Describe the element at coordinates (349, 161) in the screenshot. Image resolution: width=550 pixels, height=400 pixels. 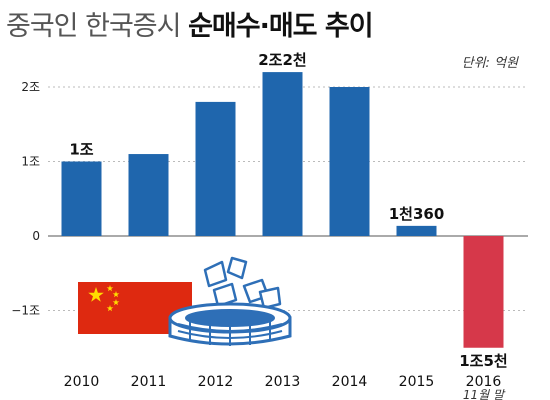
I see `bar-2014` at that location.